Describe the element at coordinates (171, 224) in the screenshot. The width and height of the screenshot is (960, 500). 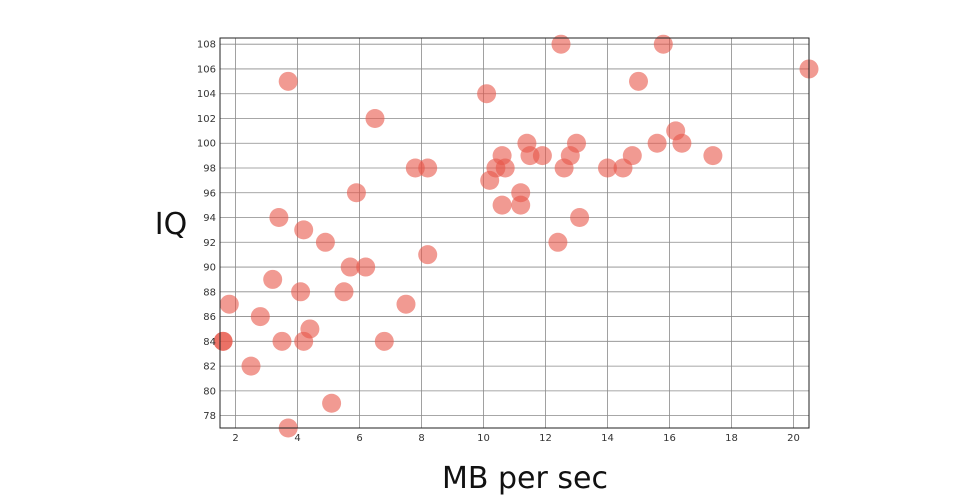
I see `y-axis-title: IQ` at that location.